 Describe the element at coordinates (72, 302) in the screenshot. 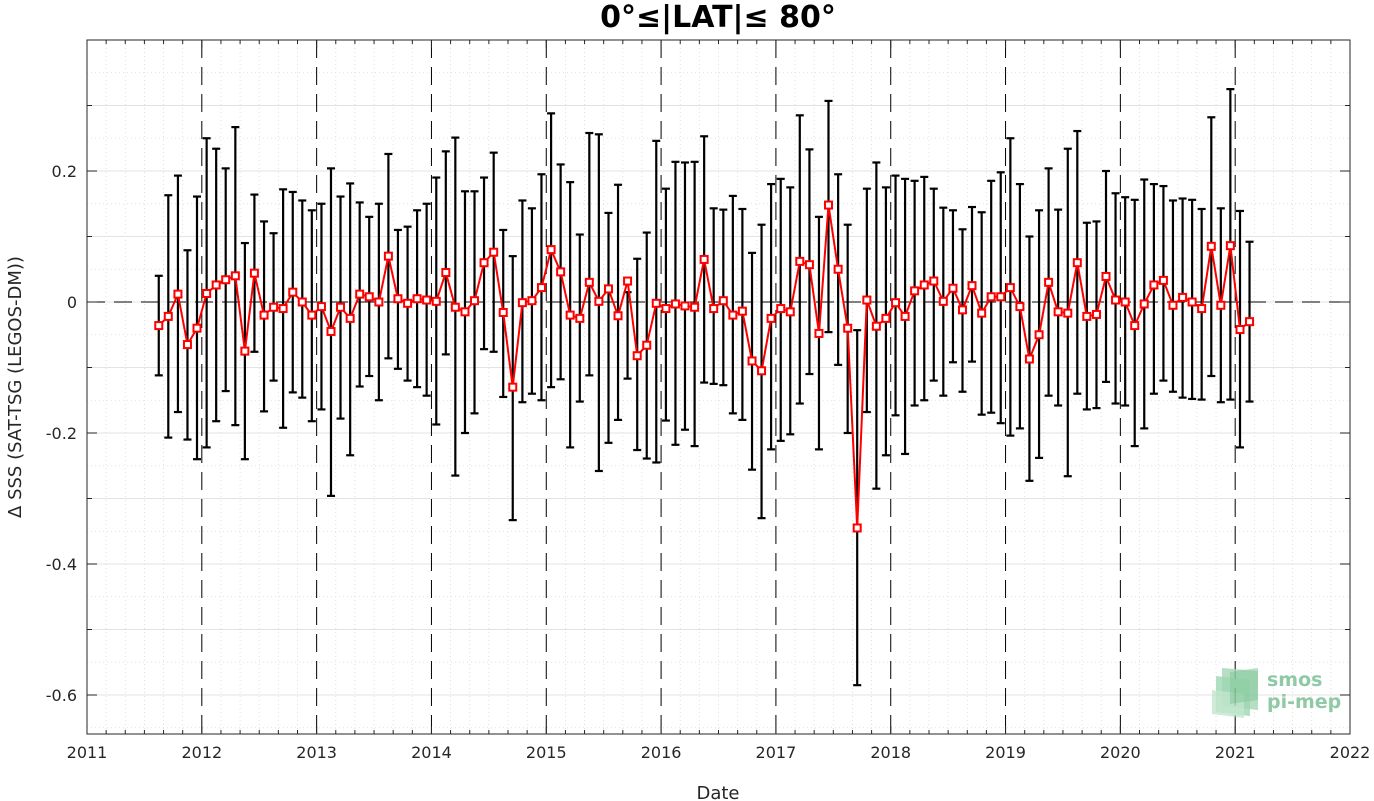

I see `y-tick-label: 0` at that location.